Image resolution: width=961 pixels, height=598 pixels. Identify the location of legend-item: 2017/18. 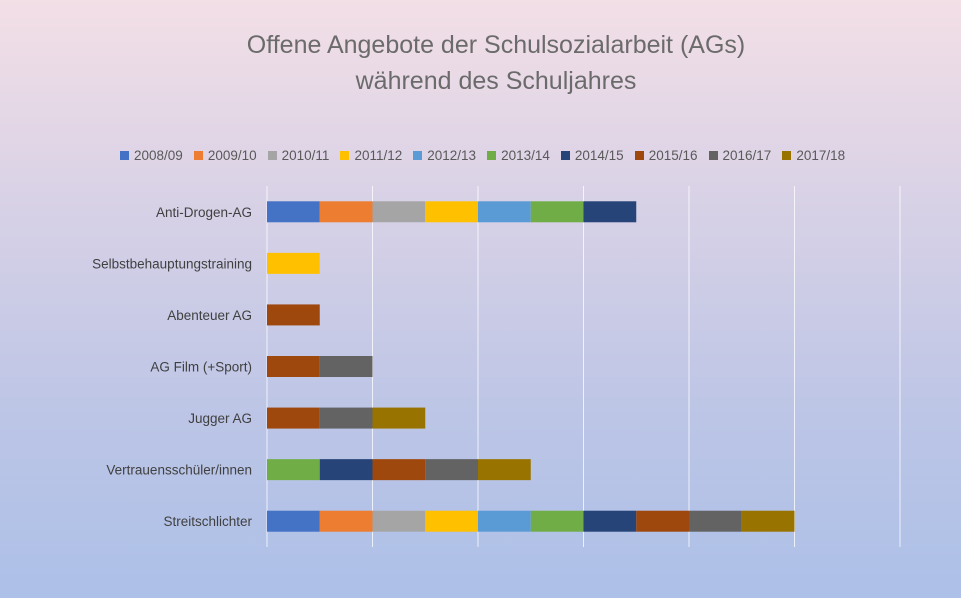
(813, 155).